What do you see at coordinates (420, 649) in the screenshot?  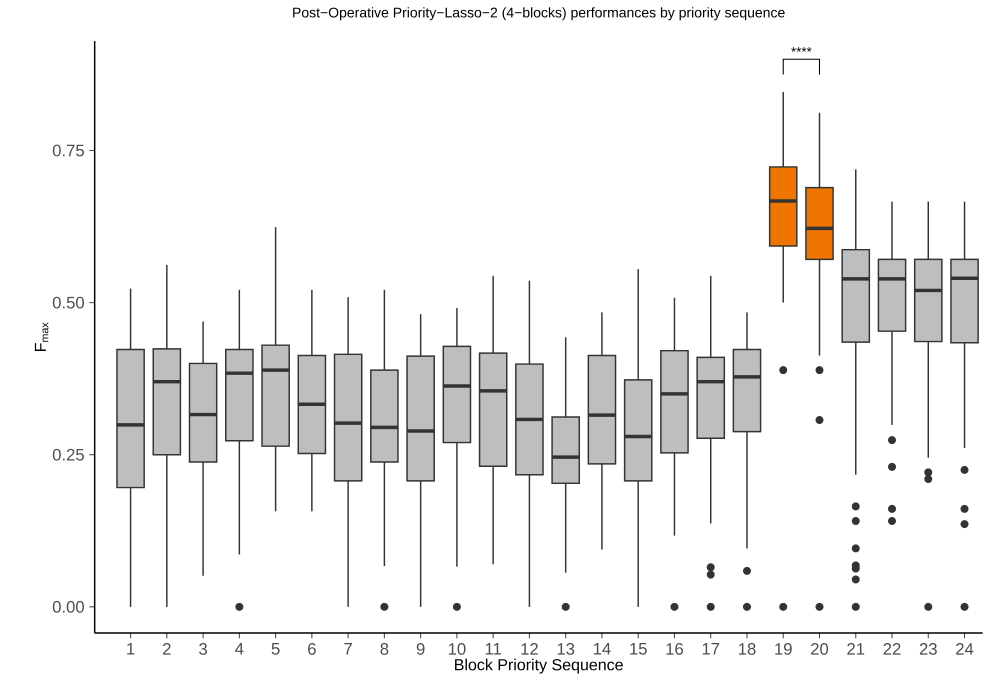 I see `x-tick-label: 9` at bounding box center [420, 649].